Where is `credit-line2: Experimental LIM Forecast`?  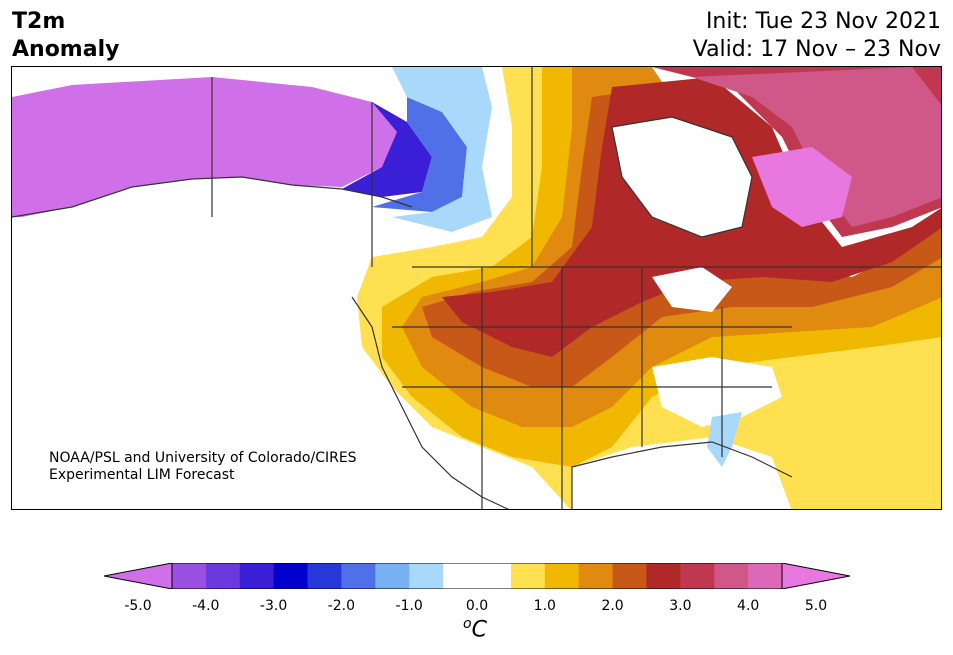
credit-line2: Experimental LIM Forecast is located at coordinates (142, 475).